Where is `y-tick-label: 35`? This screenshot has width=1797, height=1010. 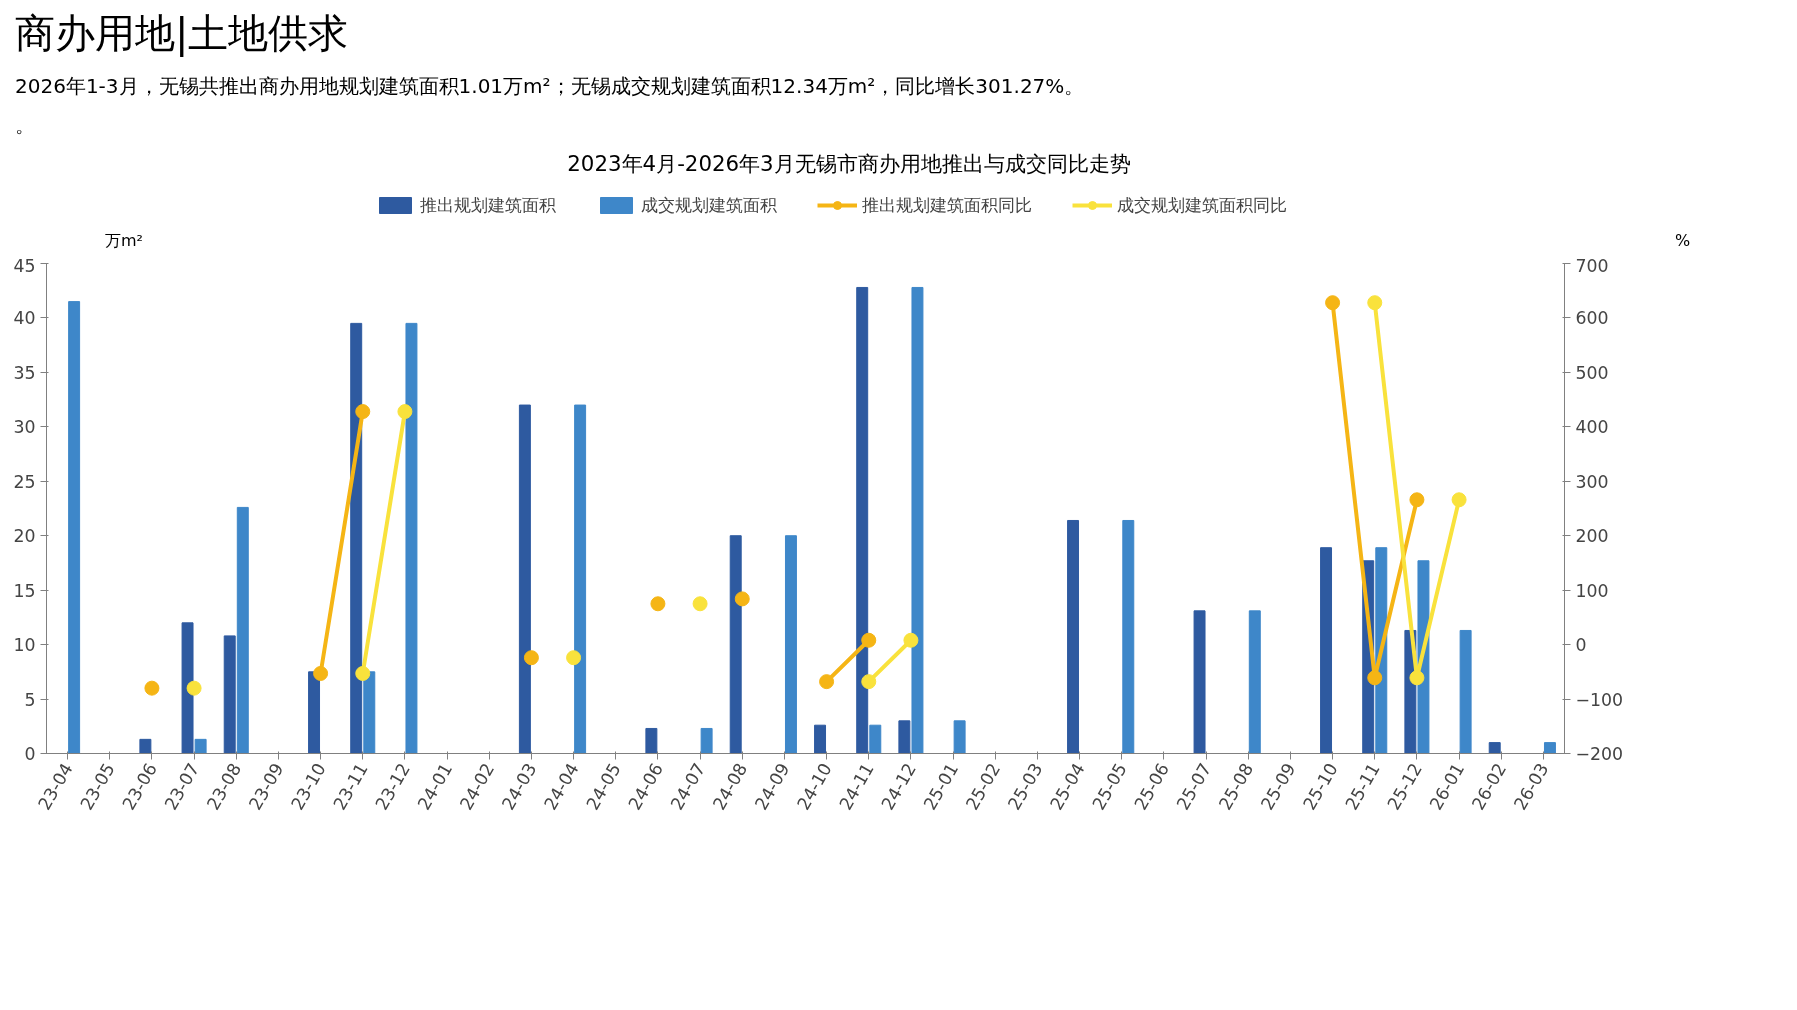
y-tick-label: 35 is located at coordinates (24, 372).